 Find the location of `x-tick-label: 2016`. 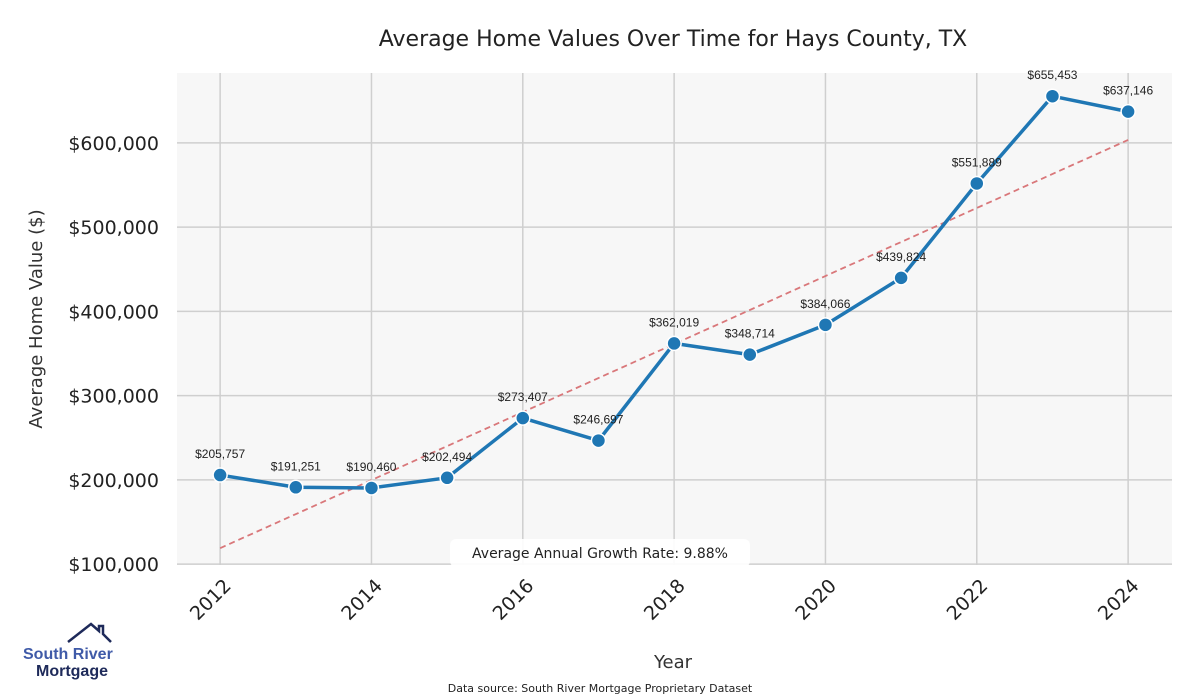

x-tick-label: 2016 is located at coordinates (514, 600).